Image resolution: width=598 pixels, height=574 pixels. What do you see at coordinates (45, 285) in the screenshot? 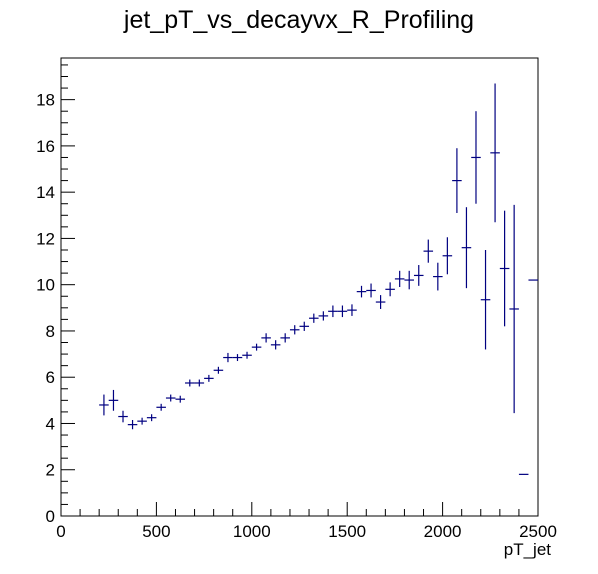
I see `y-tick-label: 10` at bounding box center [45, 285].